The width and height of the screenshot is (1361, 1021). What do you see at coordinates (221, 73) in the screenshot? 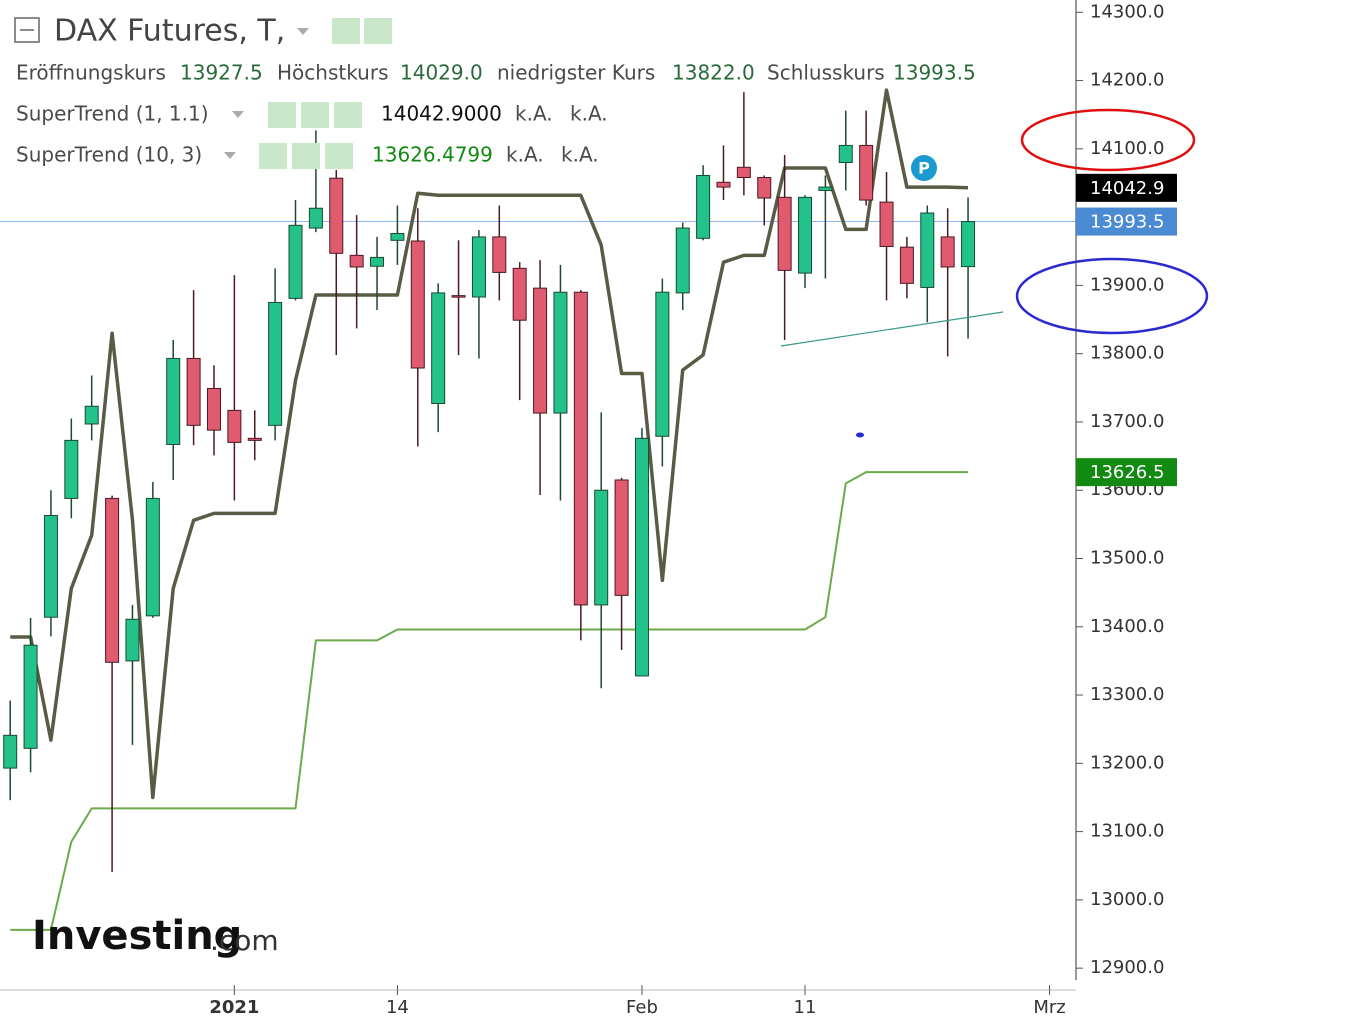
I see `ohlc-value: 13927.5` at bounding box center [221, 73].